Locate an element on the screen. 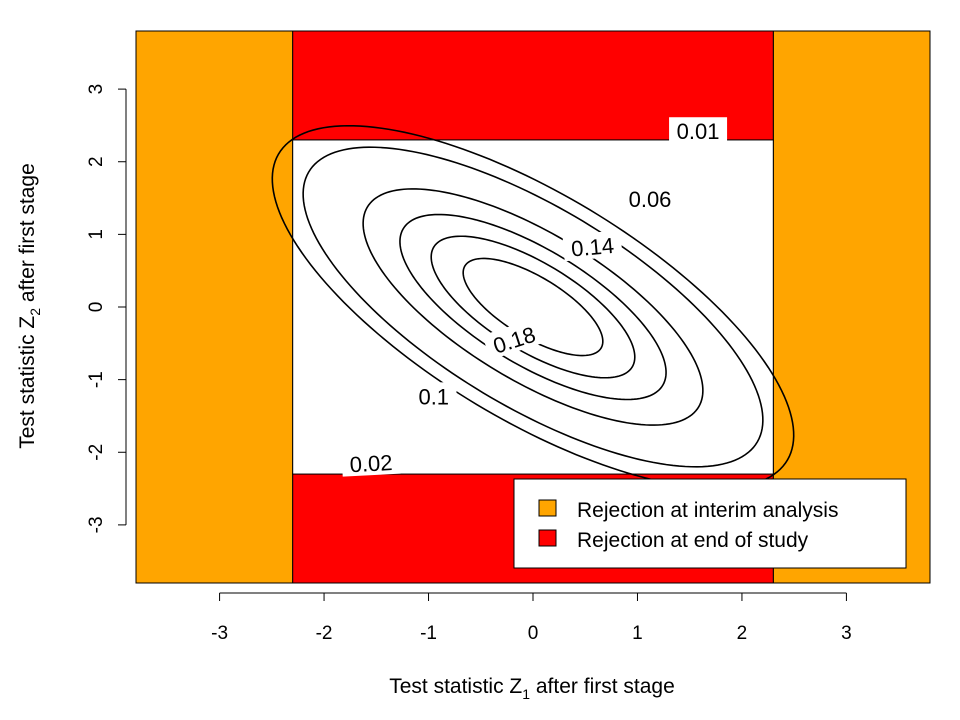 The height and width of the screenshot is (720, 960). x-tick-label: -2 is located at coordinates (324, 633).